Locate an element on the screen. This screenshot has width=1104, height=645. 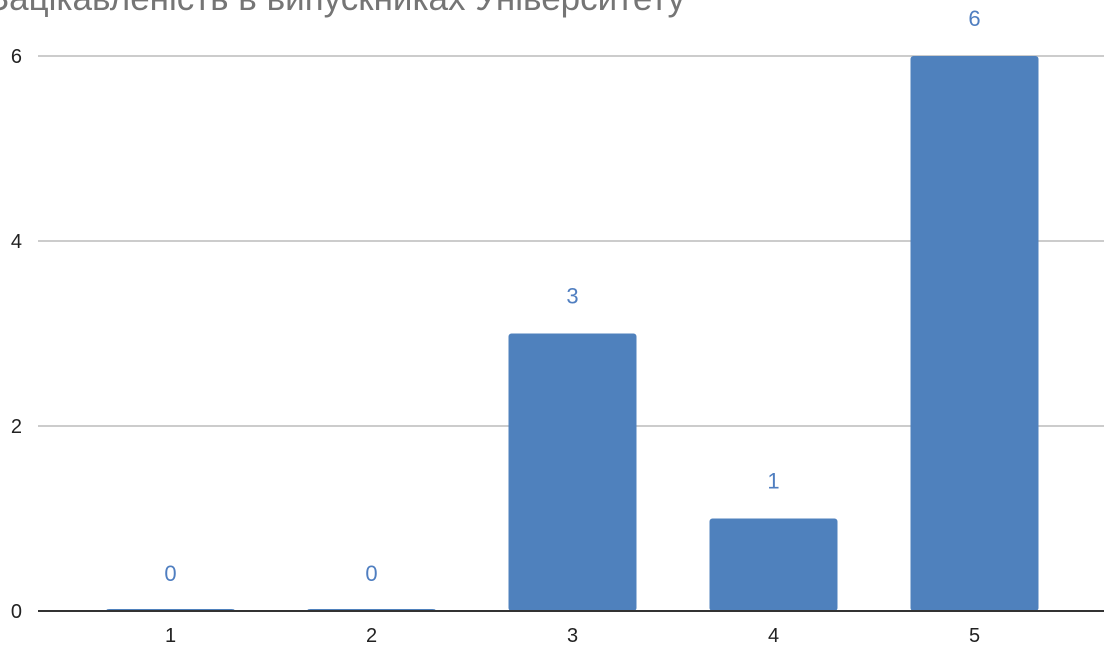
y-tick-label: 4 is located at coordinates (16, 242).